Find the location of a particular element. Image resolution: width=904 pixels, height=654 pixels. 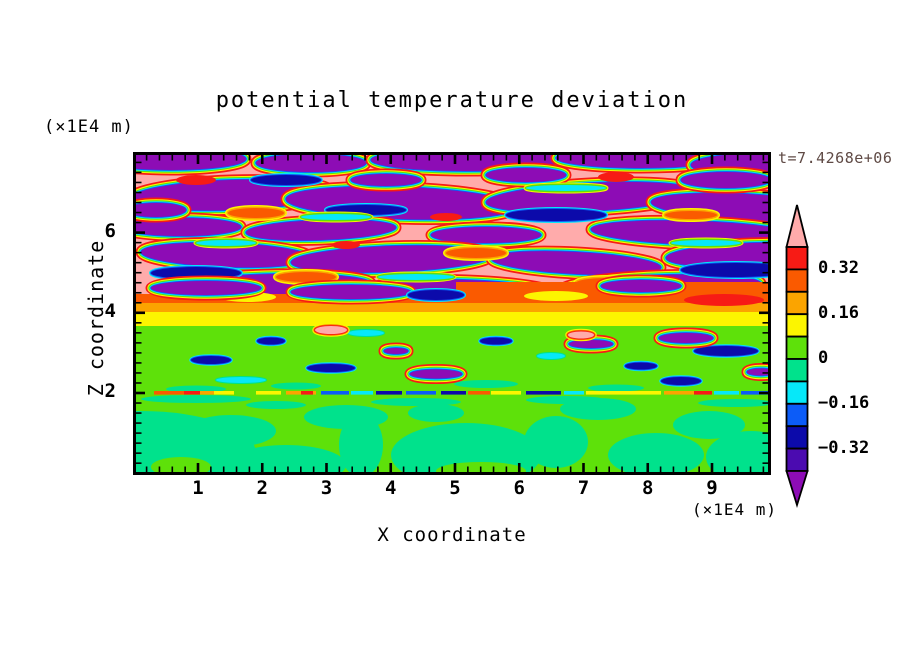

x-tick-label: 2 is located at coordinates (262, 488).